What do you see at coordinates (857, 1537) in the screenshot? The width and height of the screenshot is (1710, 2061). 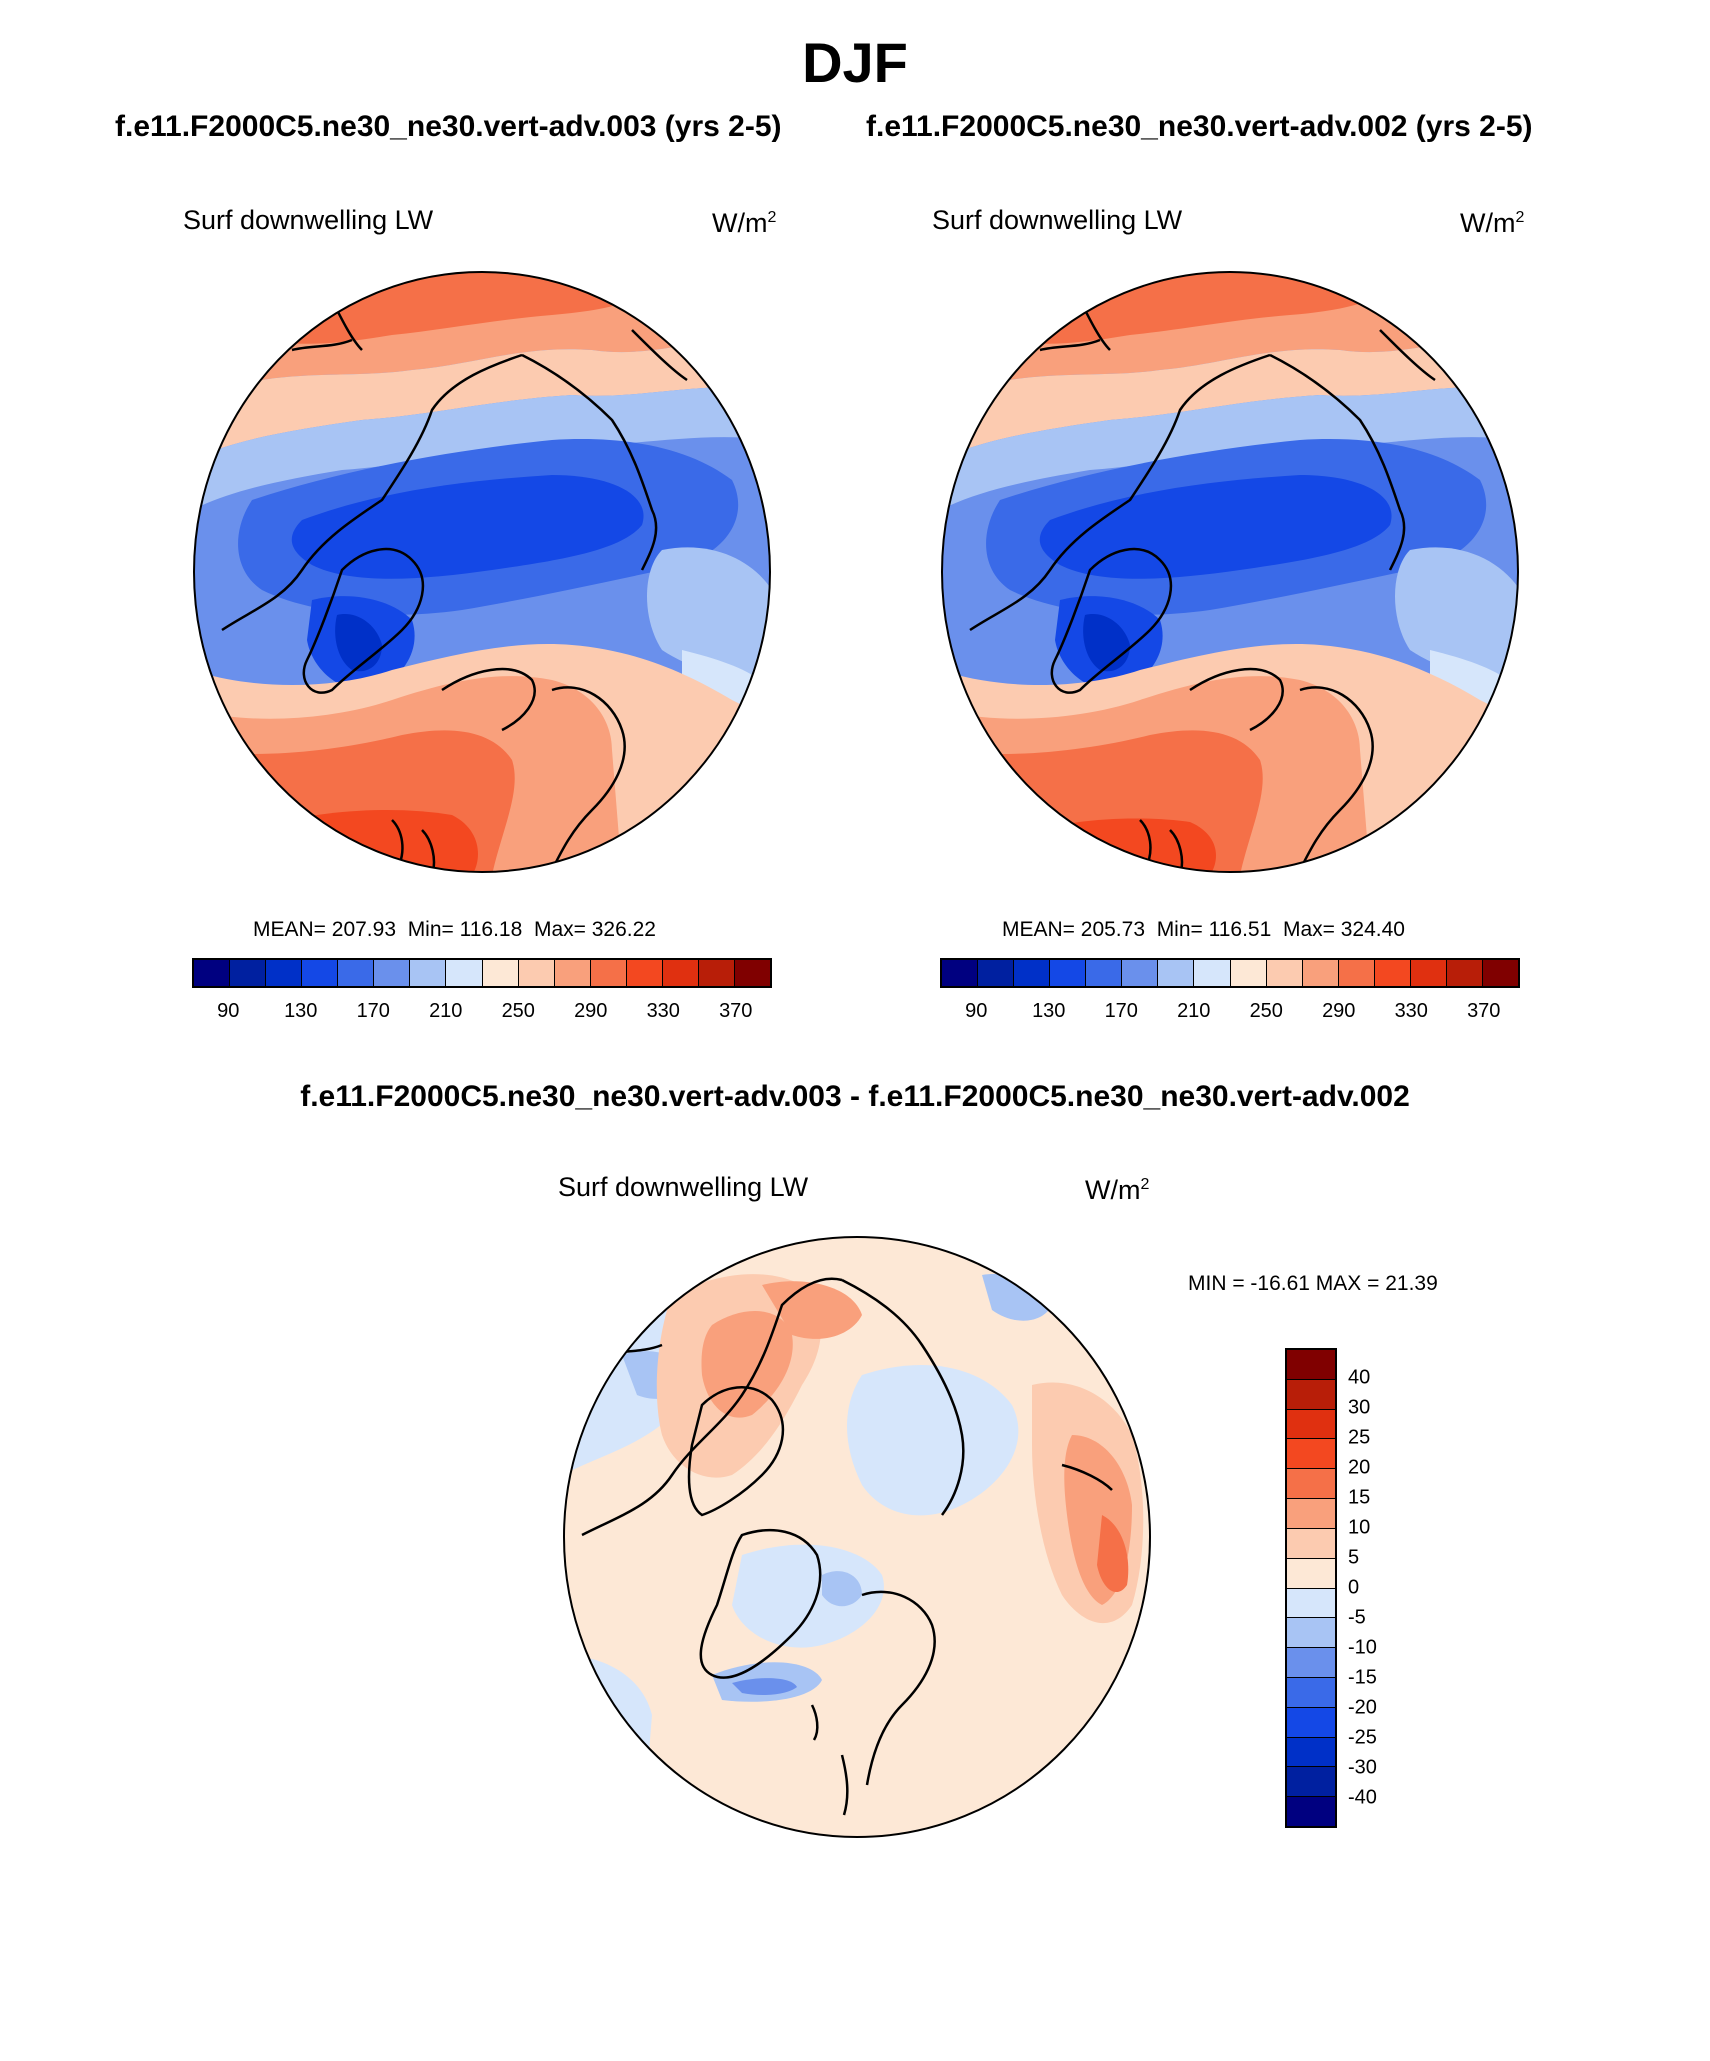 I see `map-difference` at bounding box center [857, 1537].